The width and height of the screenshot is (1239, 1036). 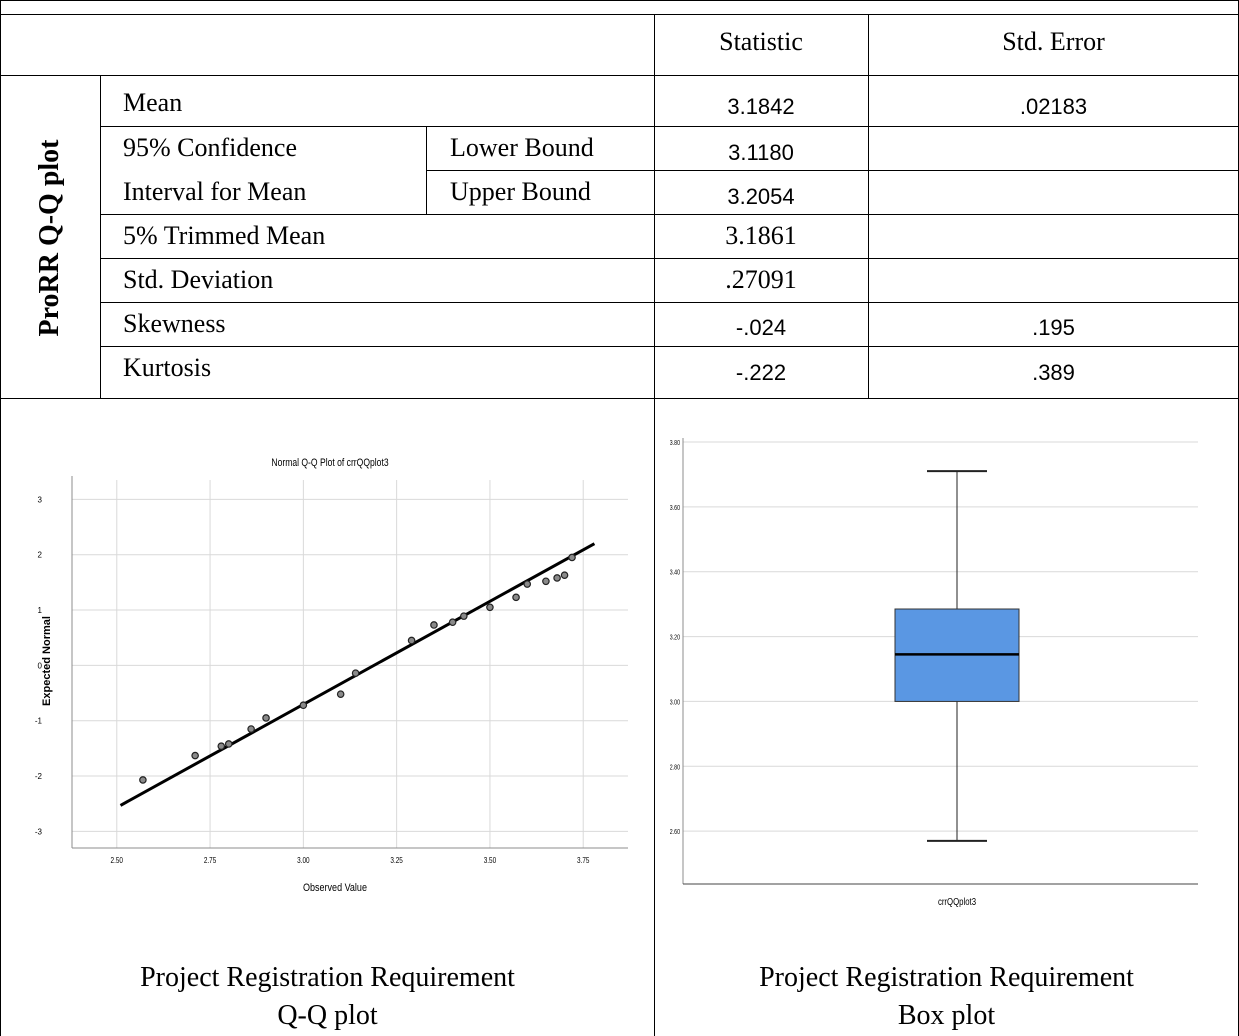 What do you see at coordinates (761, 372) in the screenshot?
I see `kurtosis-statistic: -.222` at bounding box center [761, 372].